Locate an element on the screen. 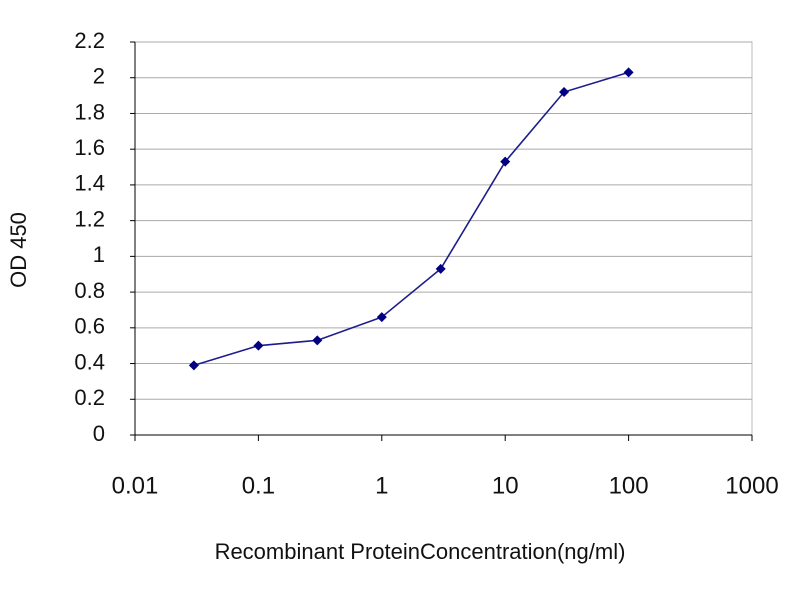 This screenshot has height=600, width=800. x-tick-label: 0.1 is located at coordinates (258, 485).